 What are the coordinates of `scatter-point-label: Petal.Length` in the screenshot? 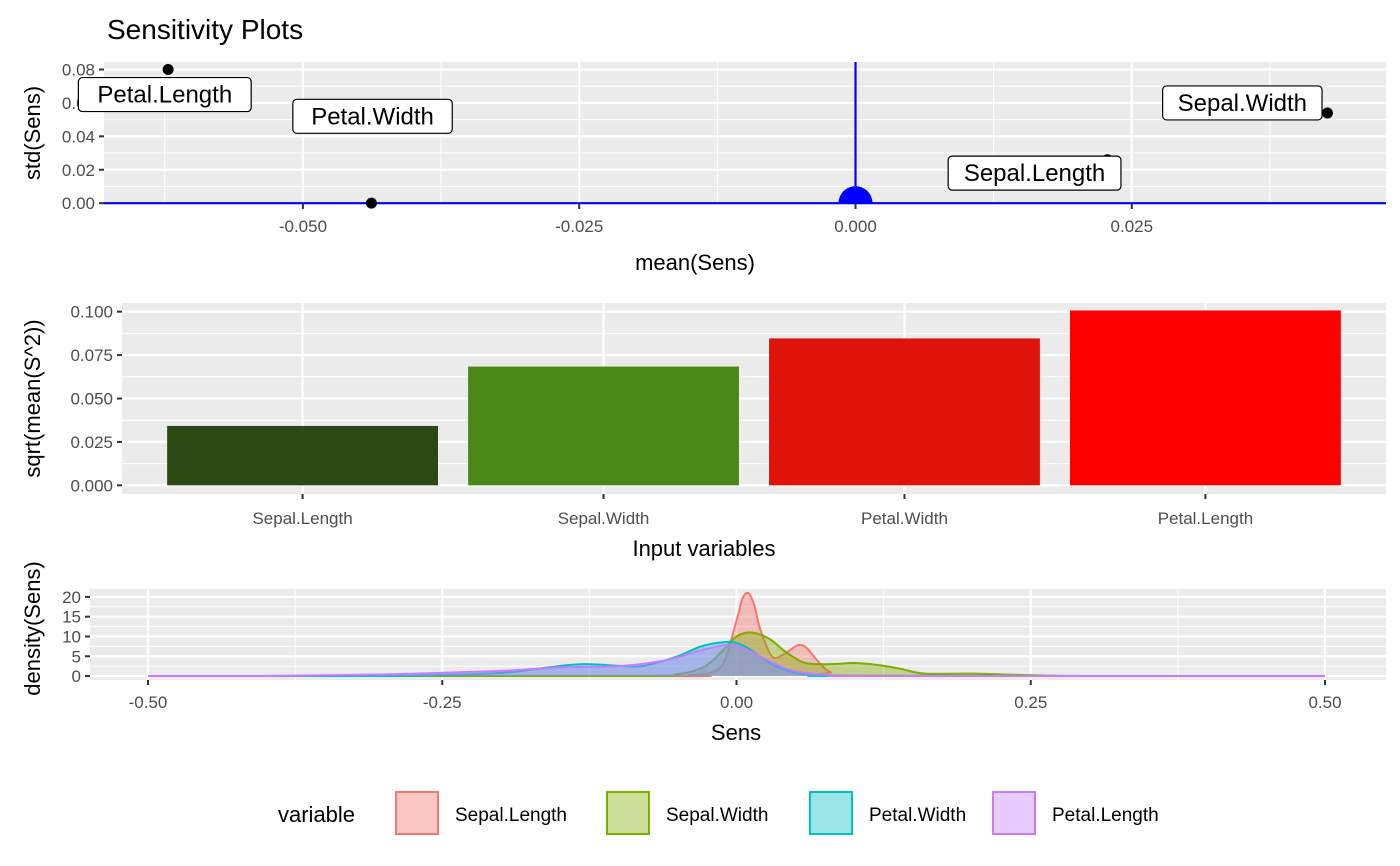 It's located at (164, 95).